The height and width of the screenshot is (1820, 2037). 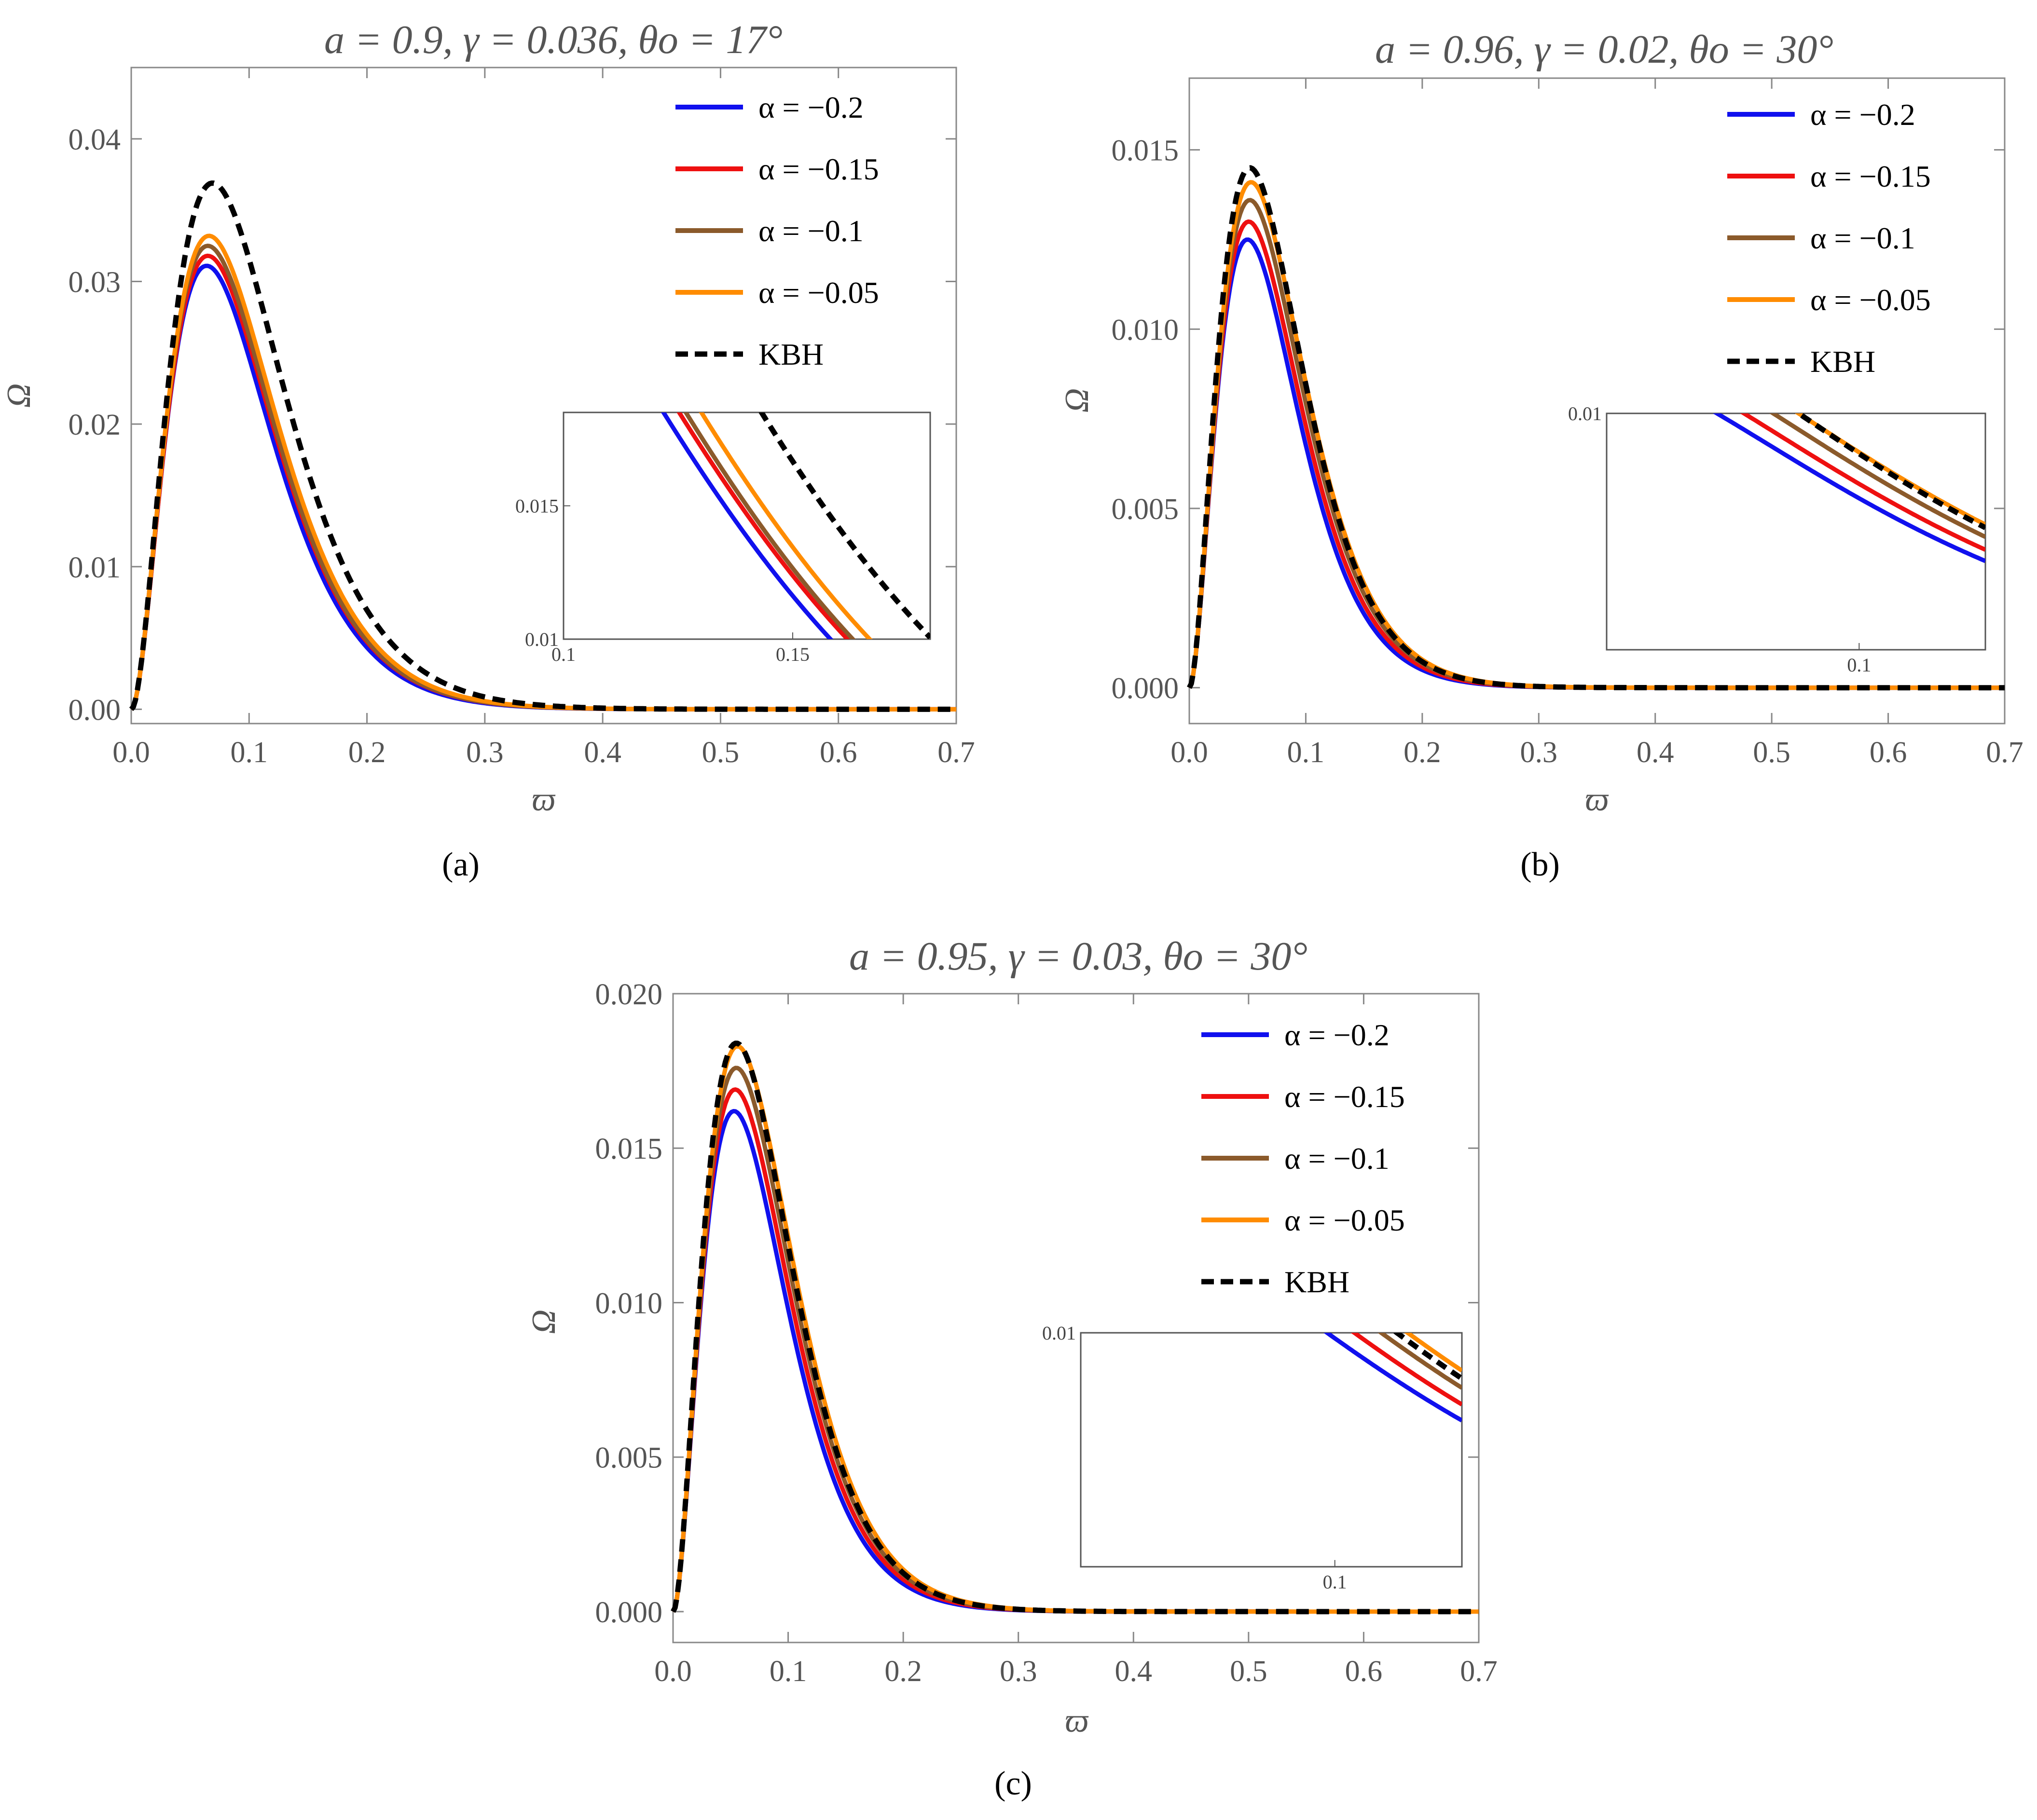 I want to click on panel-c-series, so click(x=1075, y=1328).